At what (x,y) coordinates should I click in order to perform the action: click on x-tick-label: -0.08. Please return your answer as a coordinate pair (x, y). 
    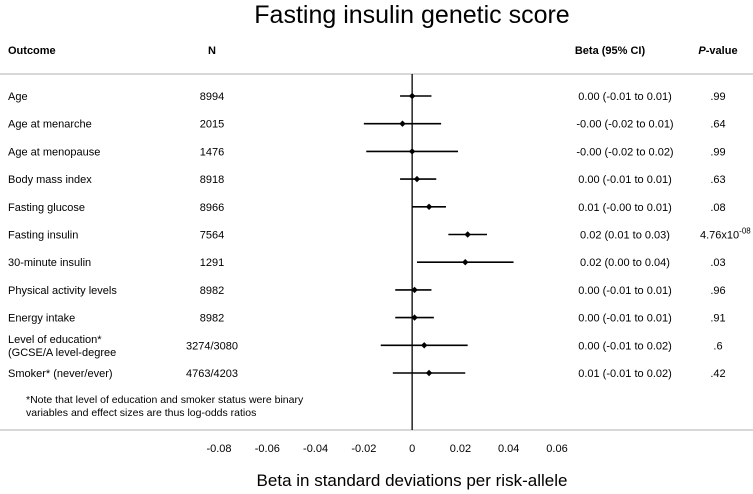
    Looking at the image, I should click on (218, 449).